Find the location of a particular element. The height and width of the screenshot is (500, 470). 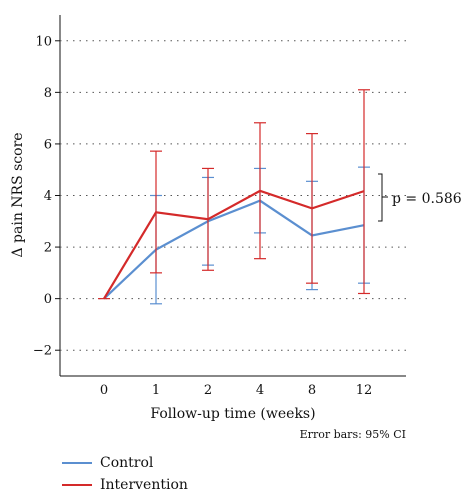

line-control is located at coordinates (234, 249).